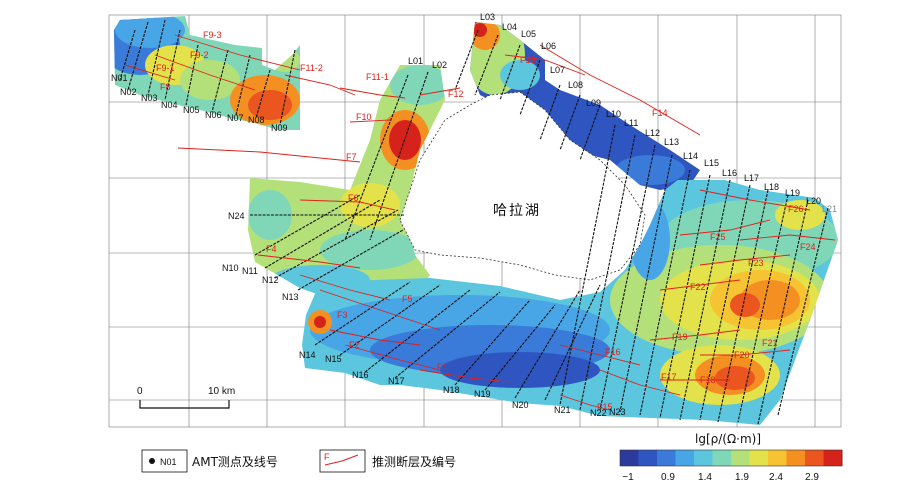 This screenshot has width=900, height=487. Describe the element at coordinates (517, 211) in the screenshot. I see `lake-name: 哈拉湖` at that location.